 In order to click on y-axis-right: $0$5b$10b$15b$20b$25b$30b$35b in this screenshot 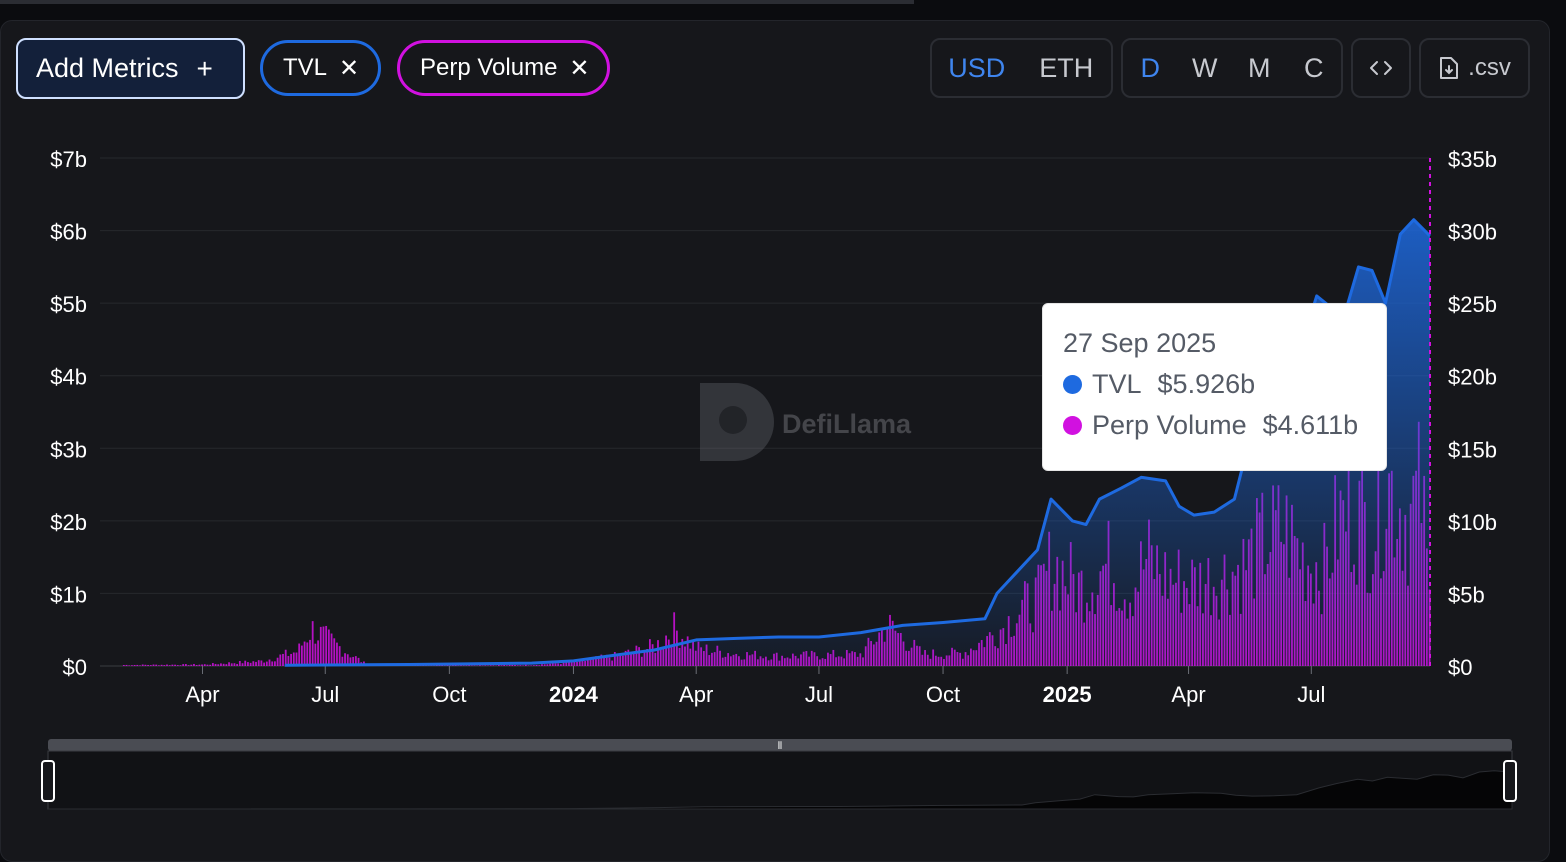, I will do `click(1472, 413)`.